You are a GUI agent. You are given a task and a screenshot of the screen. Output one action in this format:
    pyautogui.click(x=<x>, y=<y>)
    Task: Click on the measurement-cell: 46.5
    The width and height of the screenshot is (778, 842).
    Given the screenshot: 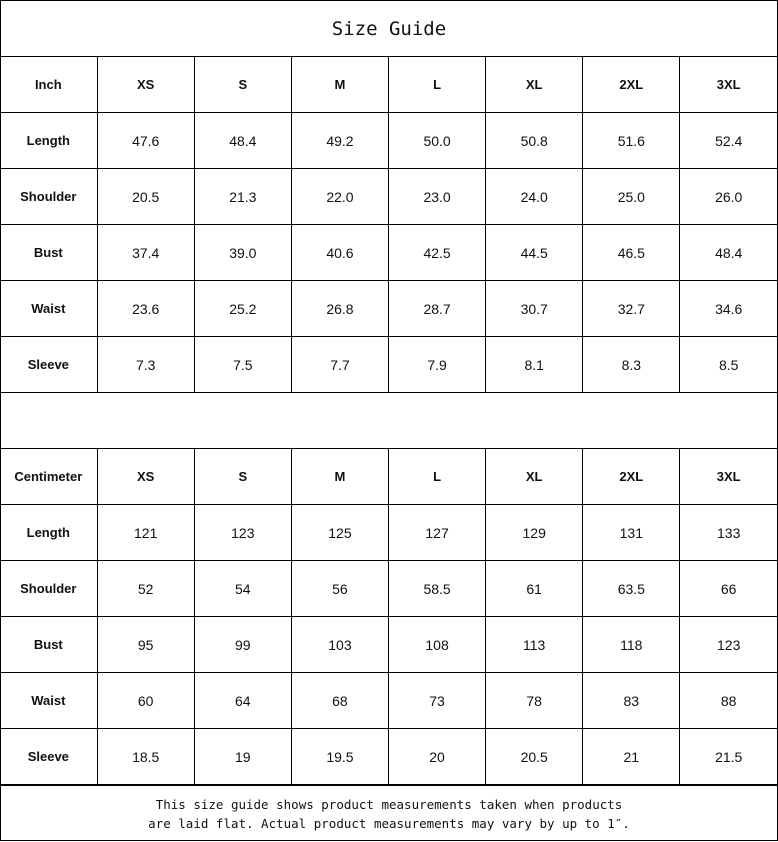 What is the action you would take?
    pyautogui.click(x=631, y=252)
    